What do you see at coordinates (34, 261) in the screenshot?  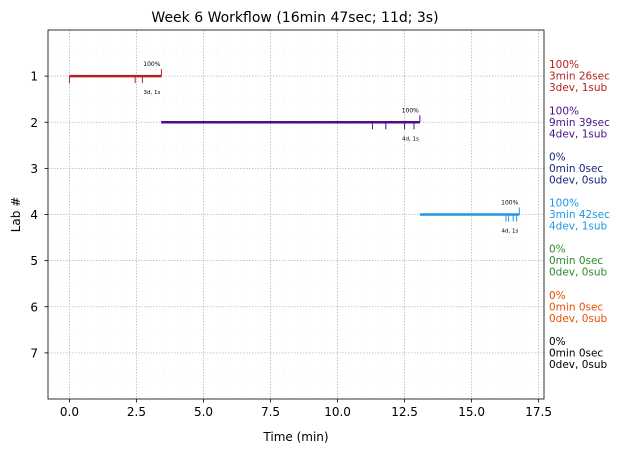 I see `y-tick-label: 5` at bounding box center [34, 261].